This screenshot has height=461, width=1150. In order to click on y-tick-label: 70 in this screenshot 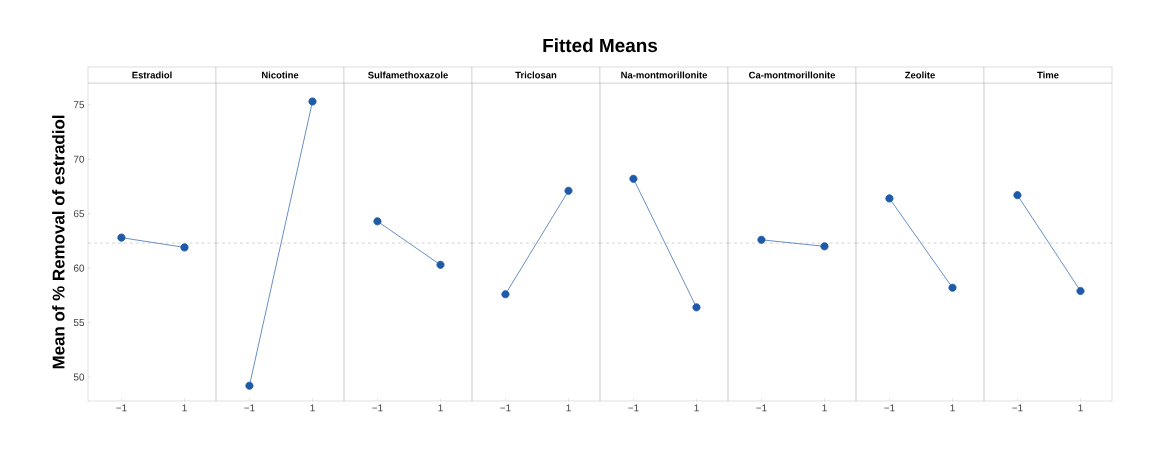, I will do `click(79, 159)`.